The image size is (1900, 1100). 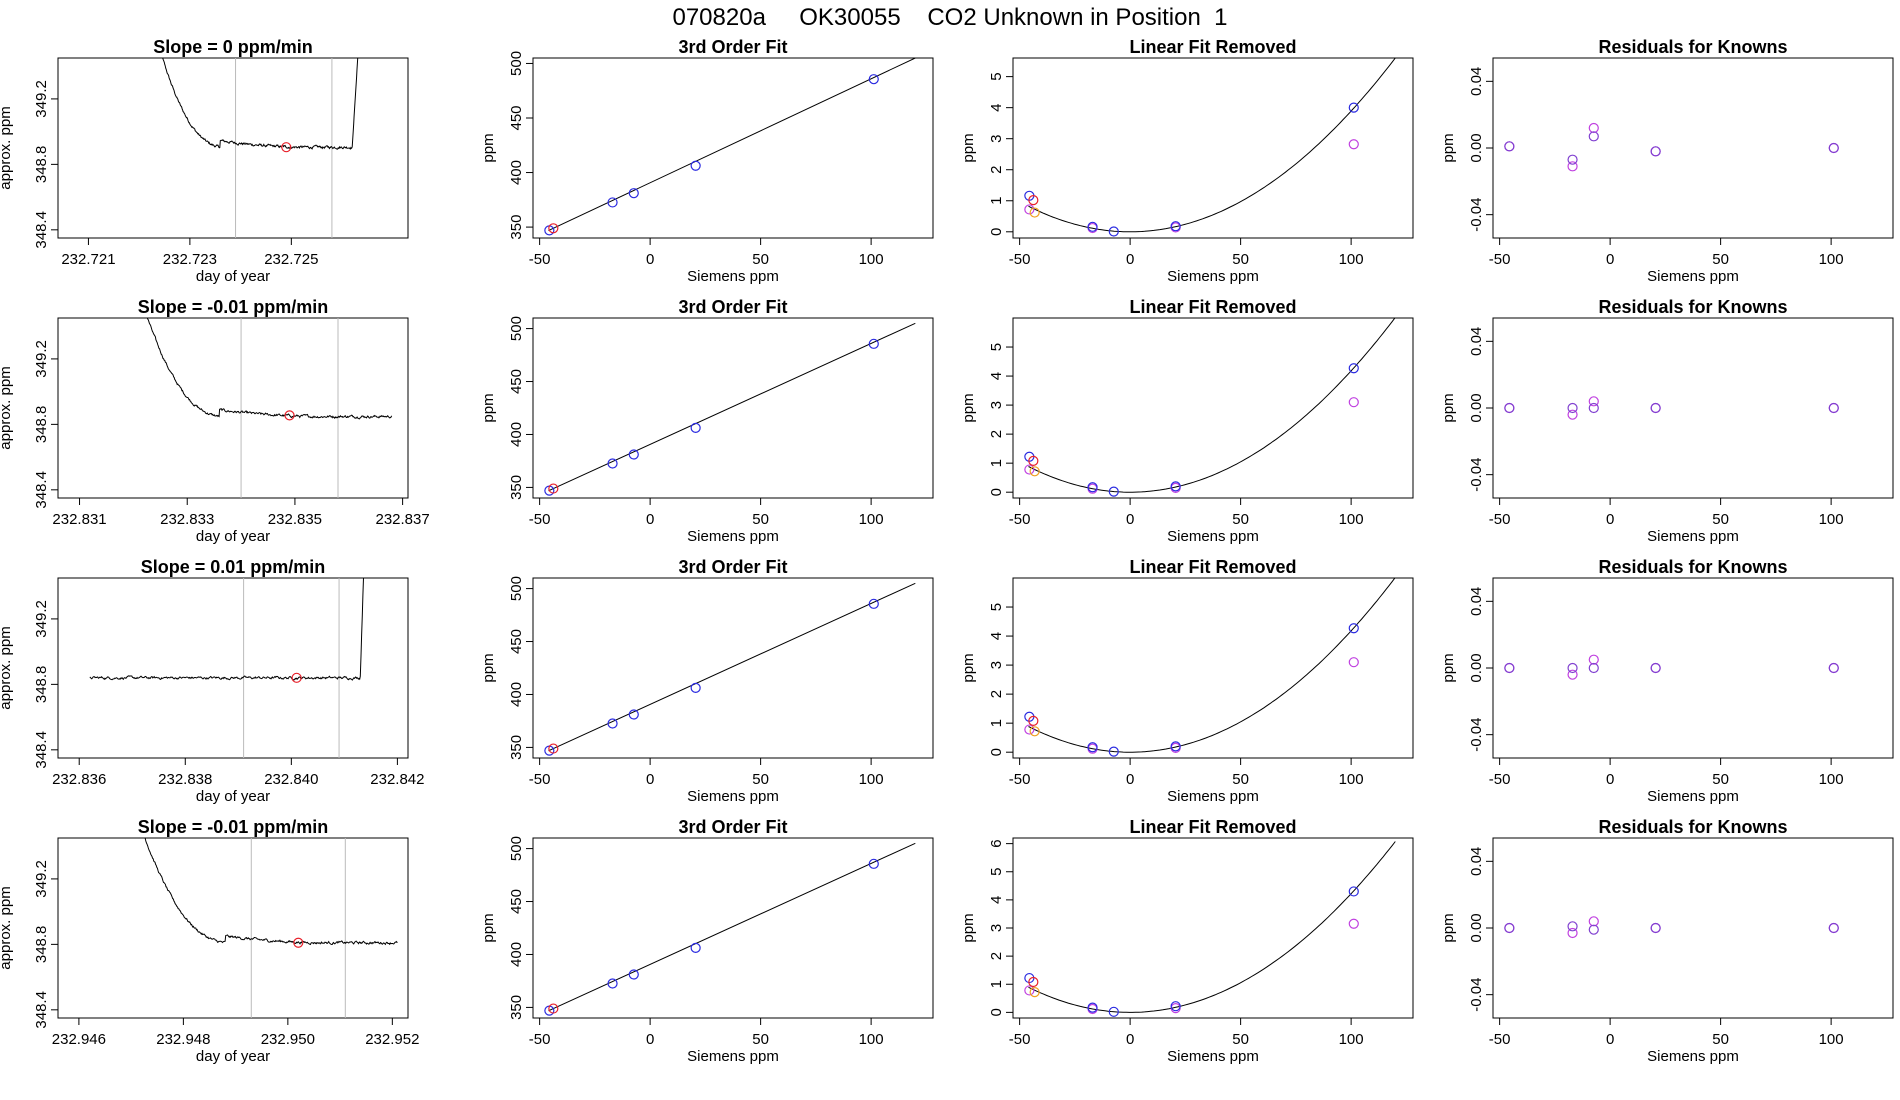 What do you see at coordinates (288, 1039) in the screenshot?
I see `x-tick-label: 232.950` at bounding box center [288, 1039].